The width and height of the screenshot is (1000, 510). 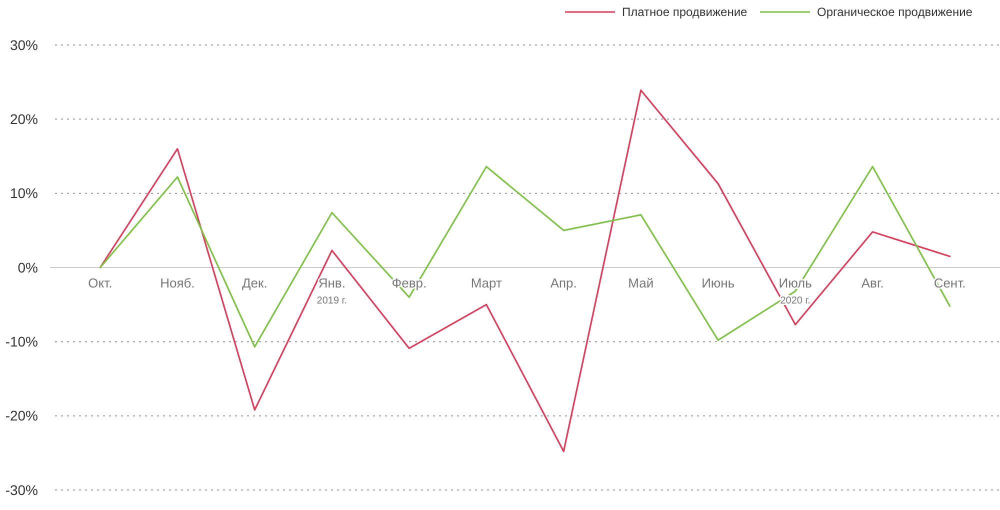 I want to click on y-tick-label: -30%, so click(x=21, y=490).